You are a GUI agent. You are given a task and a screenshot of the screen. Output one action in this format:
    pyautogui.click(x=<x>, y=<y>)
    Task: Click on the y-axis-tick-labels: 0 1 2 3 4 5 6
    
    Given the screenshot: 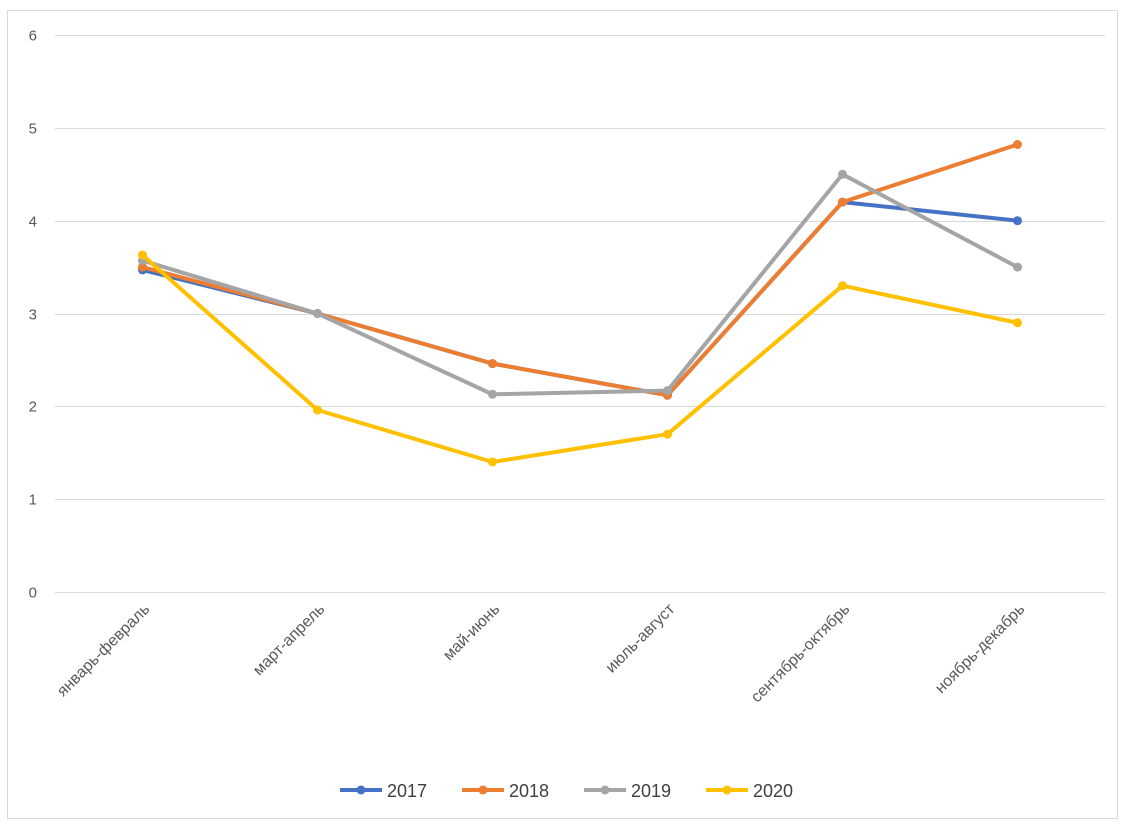 What is the action you would take?
    pyautogui.click(x=33, y=315)
    